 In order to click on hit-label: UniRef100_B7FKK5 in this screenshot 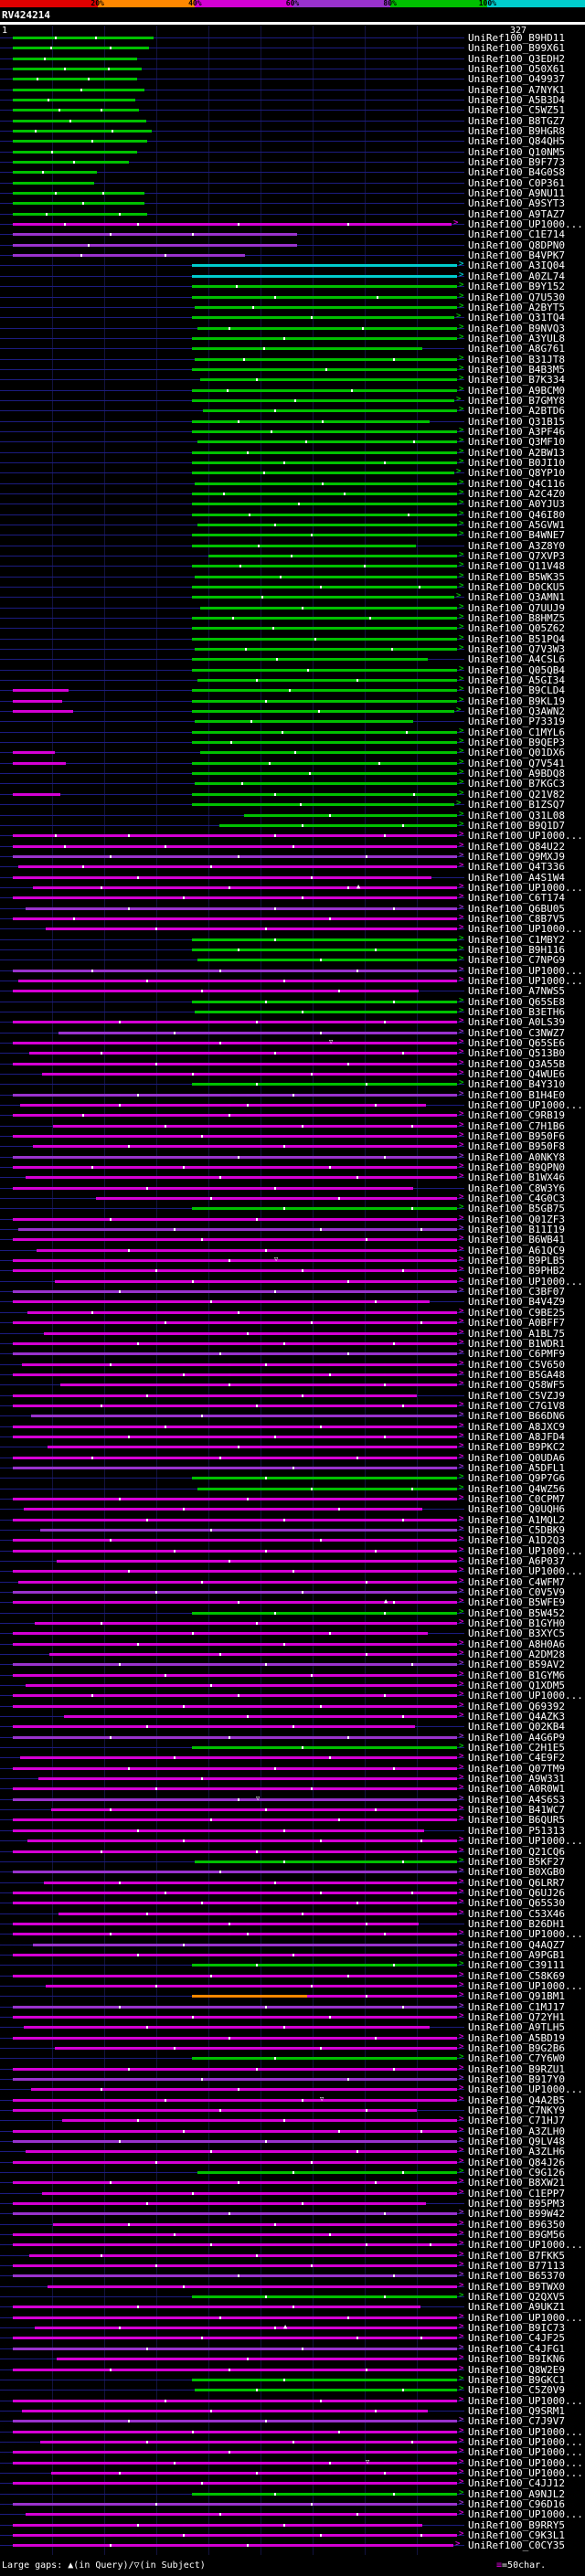, I will do `click(516, 2255)`.